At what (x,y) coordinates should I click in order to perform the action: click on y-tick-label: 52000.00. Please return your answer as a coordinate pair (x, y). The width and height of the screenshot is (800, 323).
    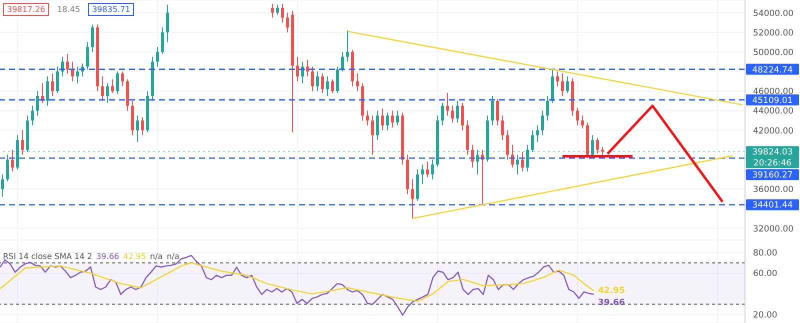
    Looking at the image, I should click on (773, 33).